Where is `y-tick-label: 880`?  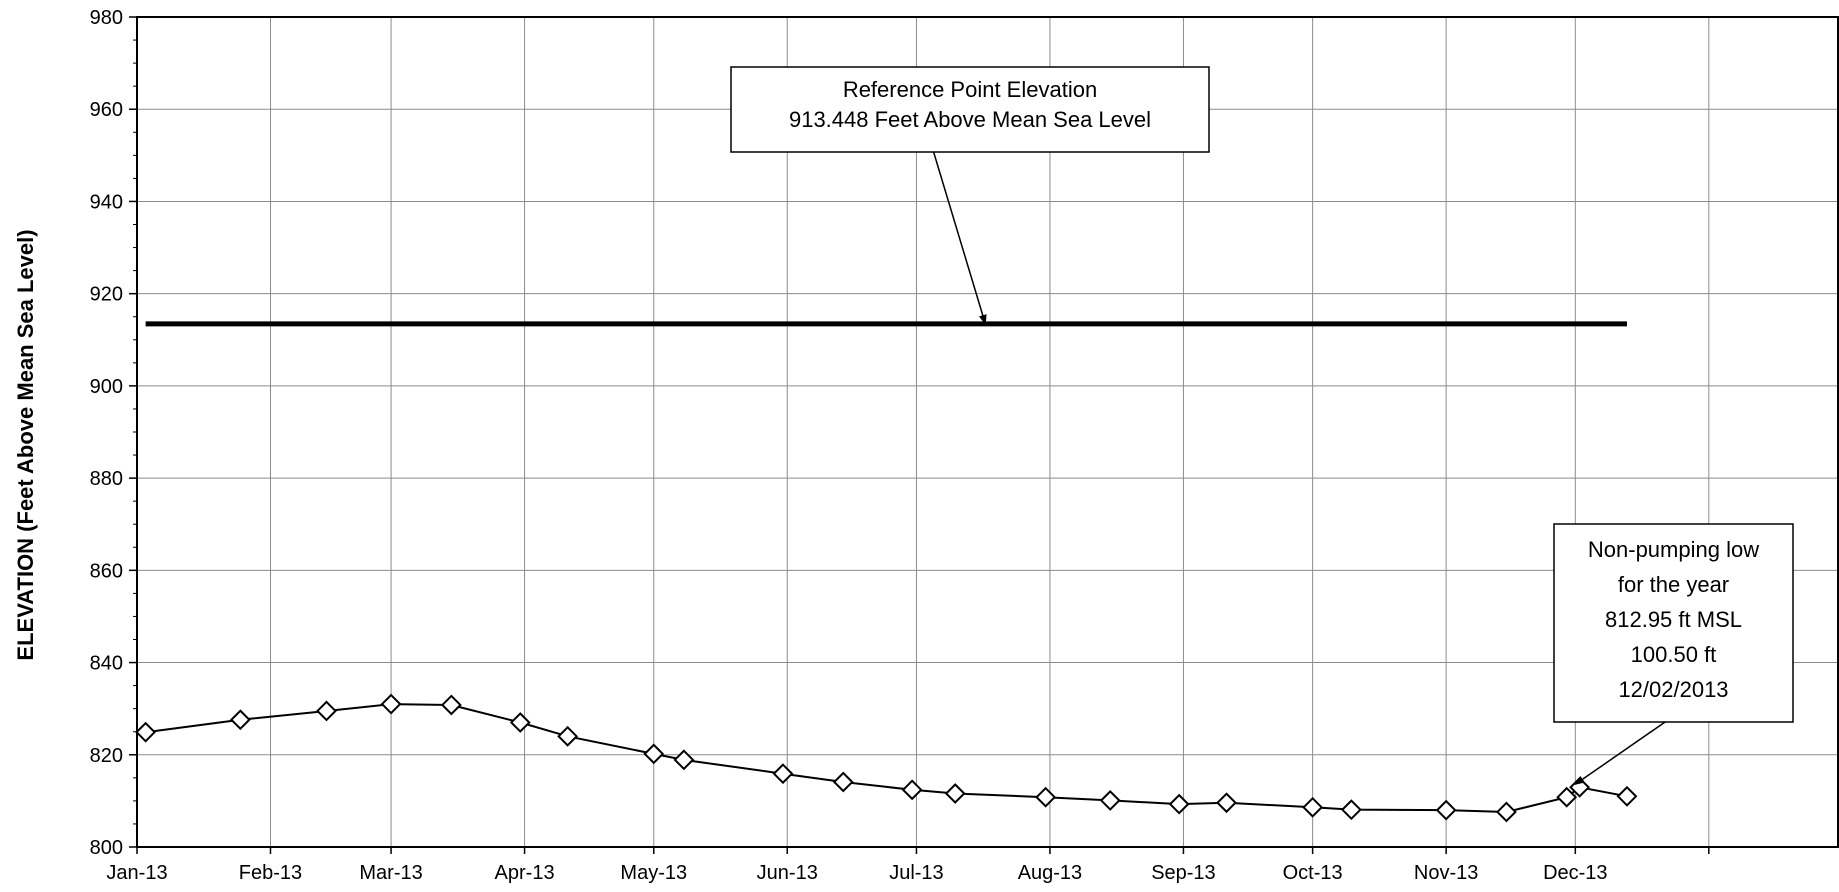 y-tick-label: 880 is located at coordinates (106, 479).